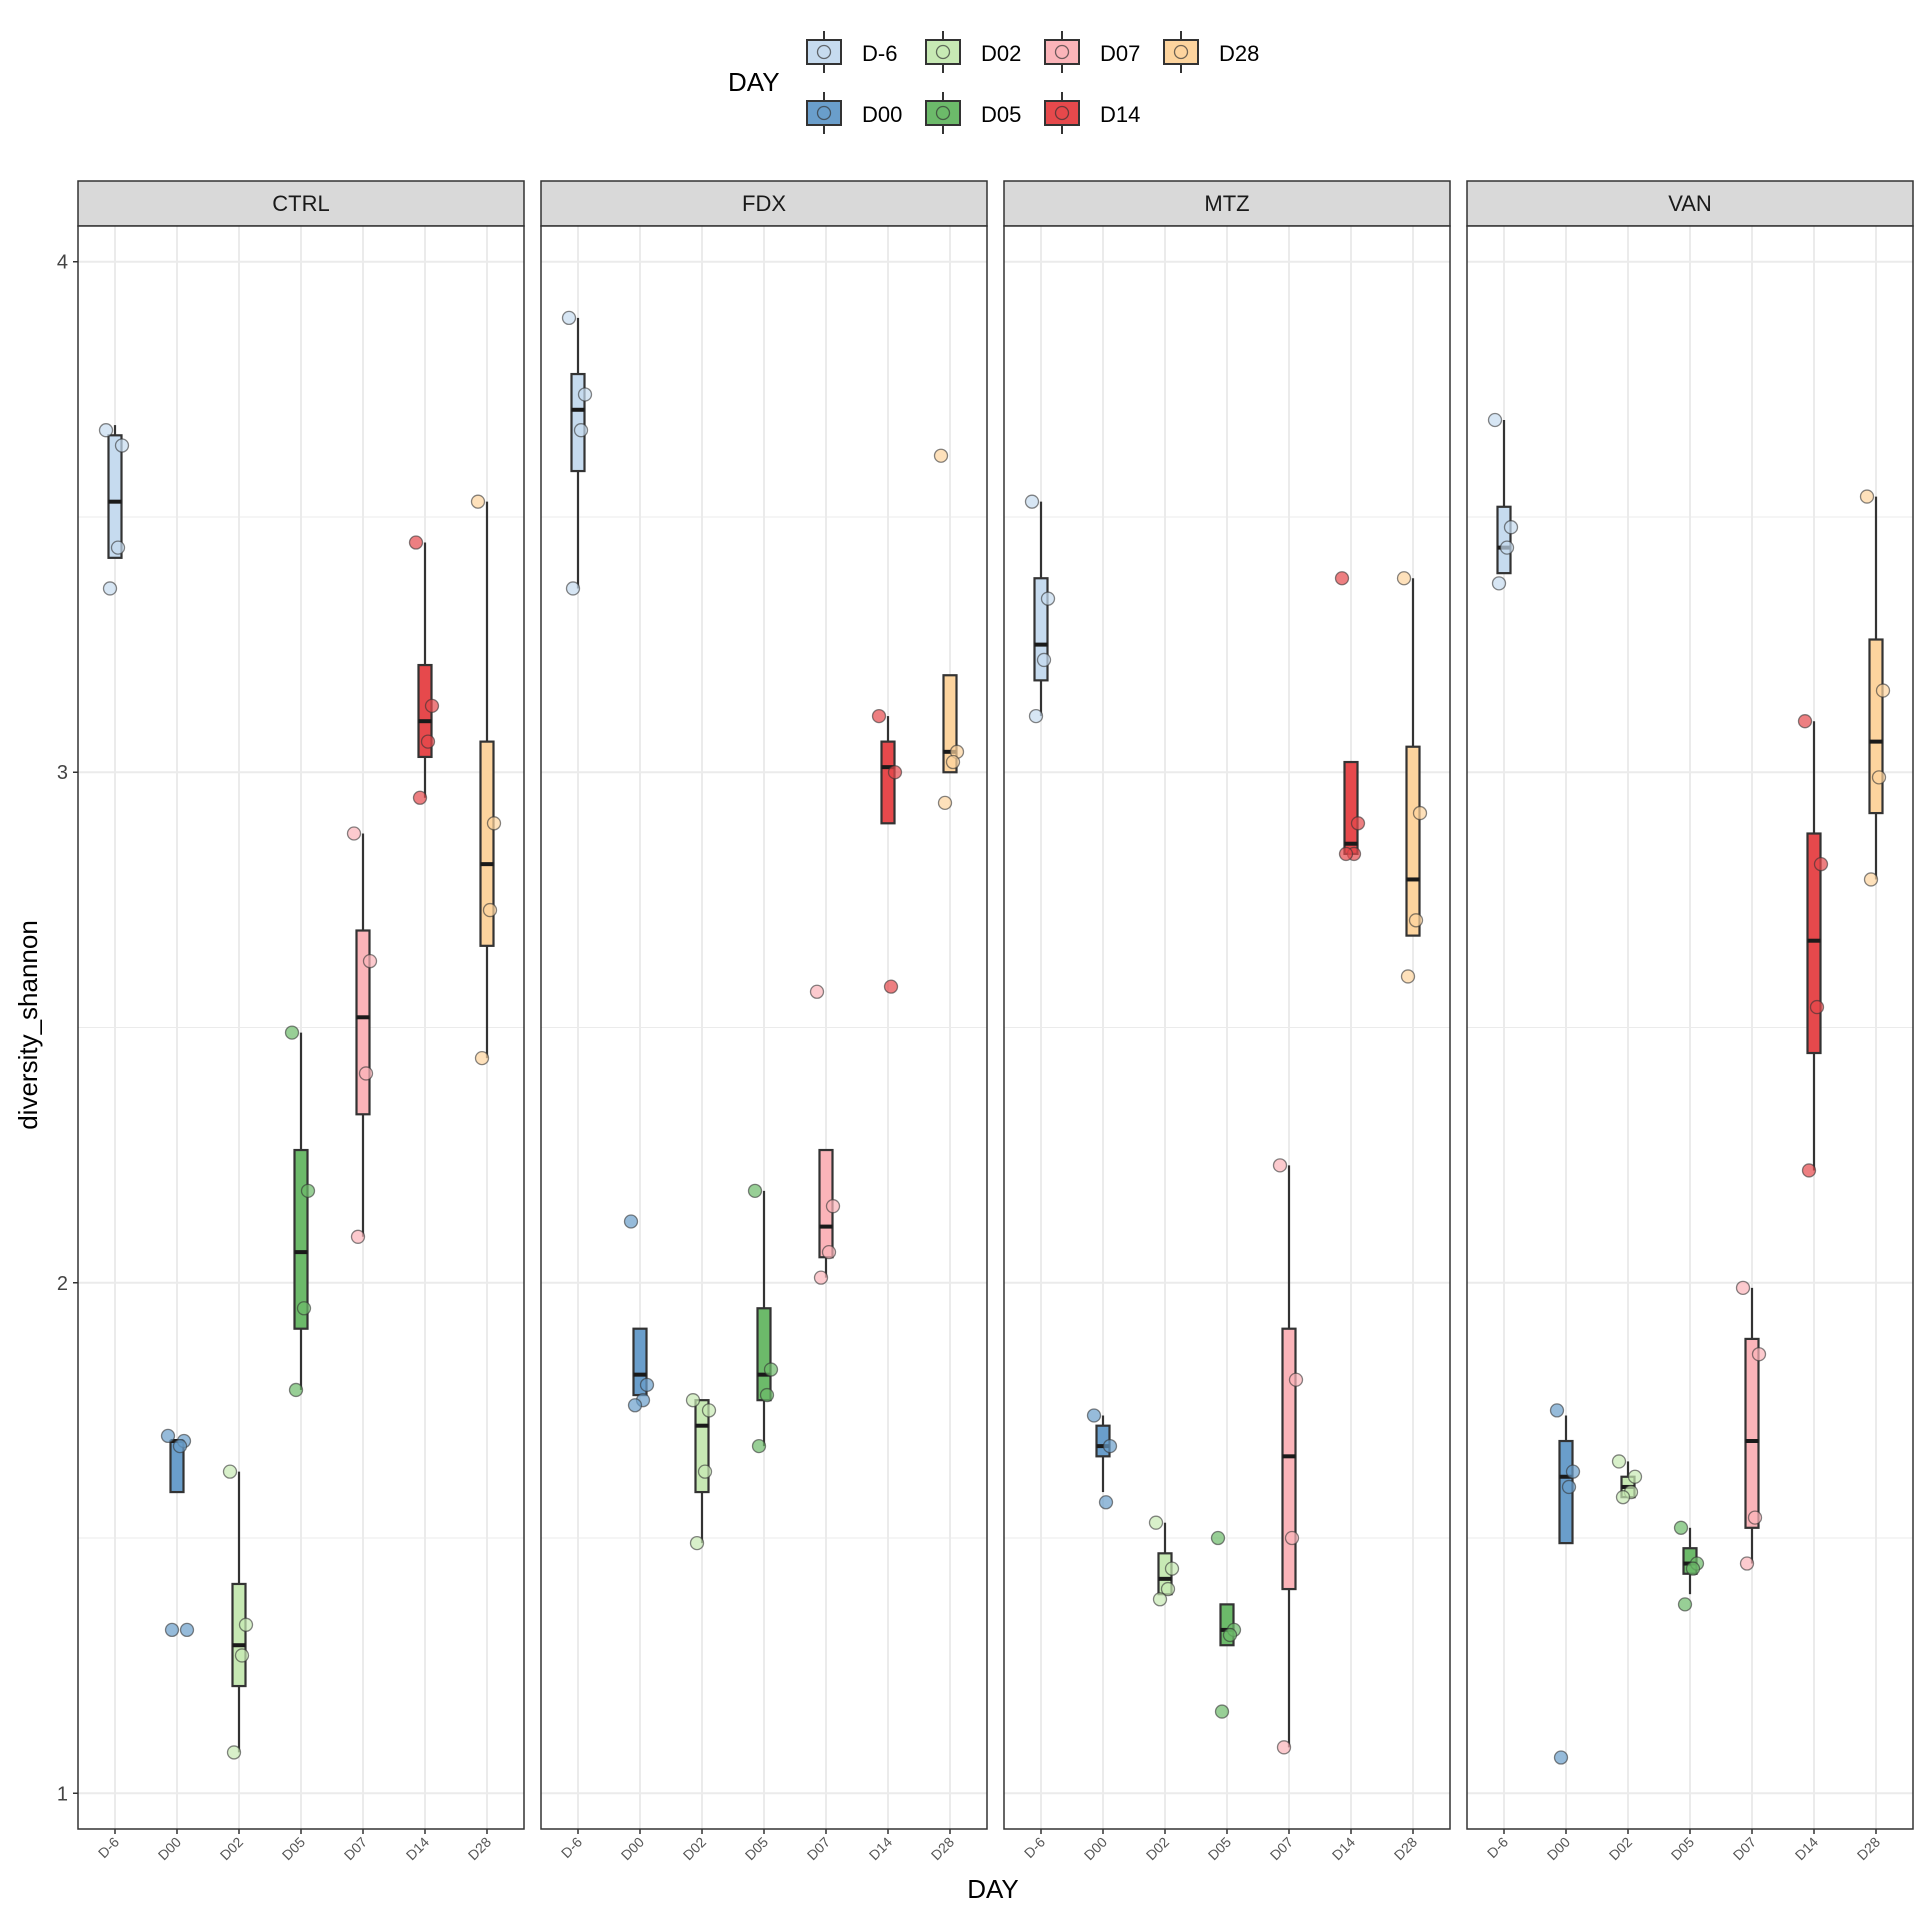 This screenshot has width=1920, height=1920. Describe the element at coordinates (1211, 52) in the screenshot. I see `legend-key-d28: D28` at that location.